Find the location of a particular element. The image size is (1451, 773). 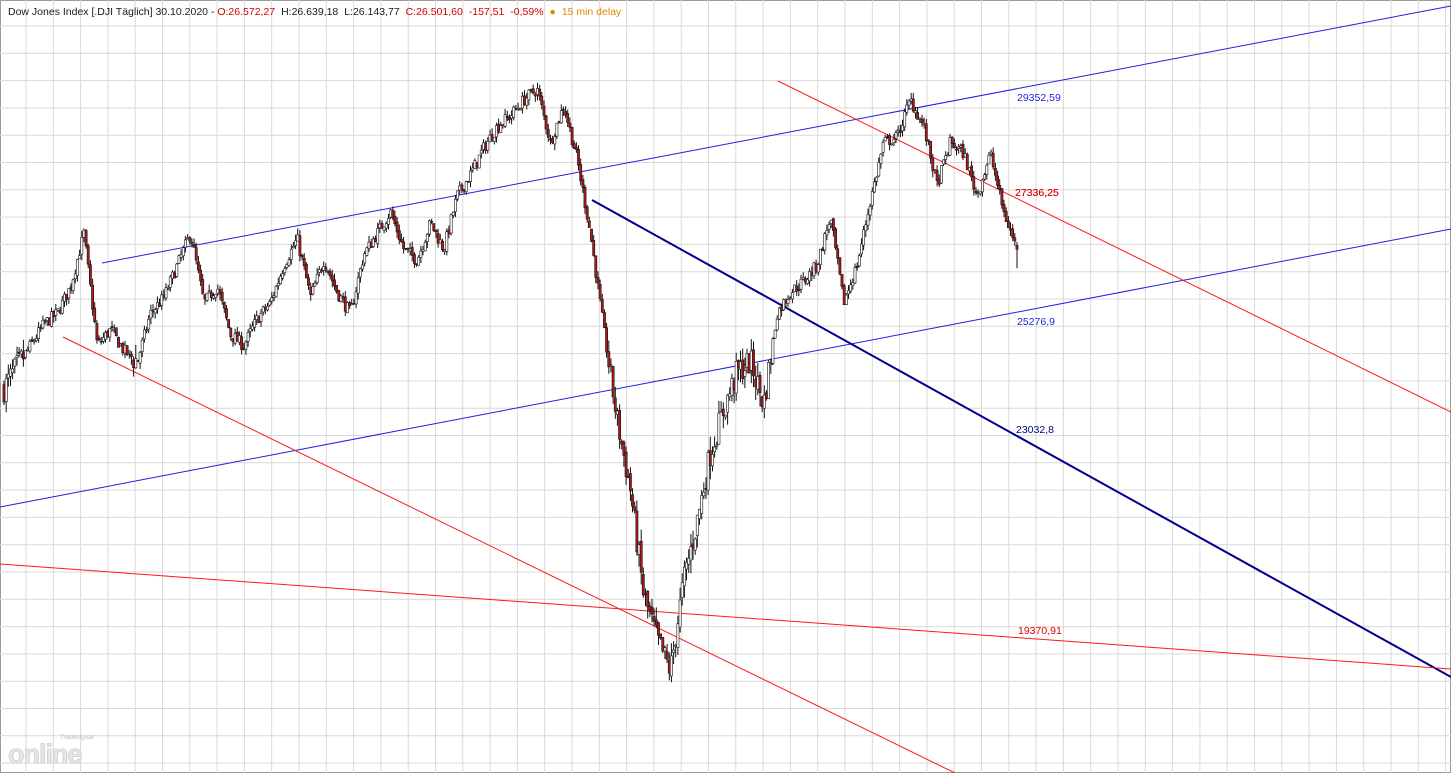

delay-notice: 15 min delay is located at coordinates (592, 12).